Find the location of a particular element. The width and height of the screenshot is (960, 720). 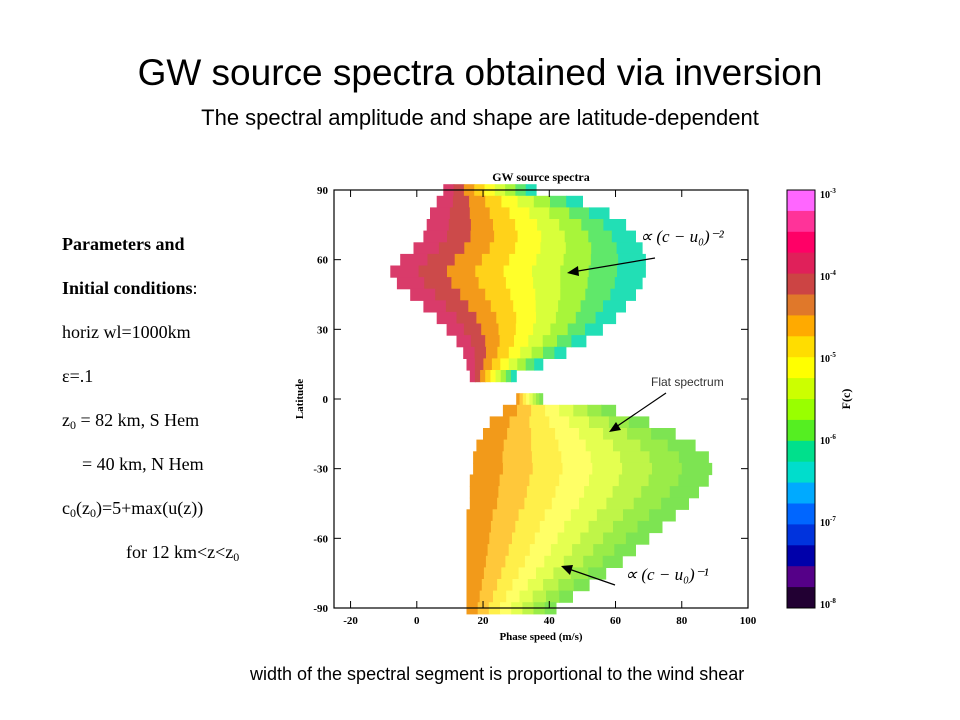

colorbar-tick-label: 10⁻⁴ is located at coordinates (828, 276).